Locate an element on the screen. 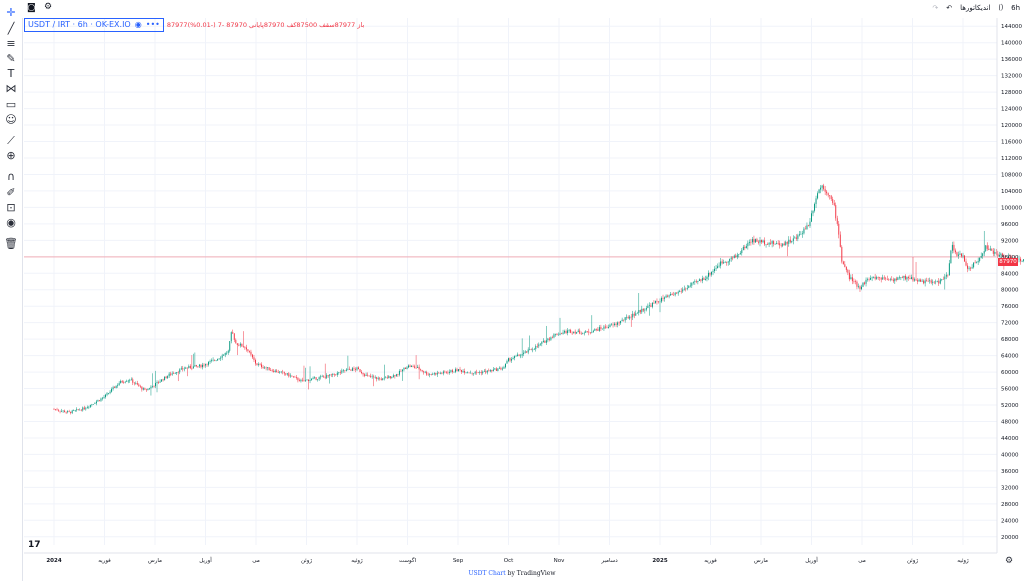 Image resolution: width=1024 pixels, height=581 pixels. crosshair-icon: ✛ is located at coordinates (11, 12).